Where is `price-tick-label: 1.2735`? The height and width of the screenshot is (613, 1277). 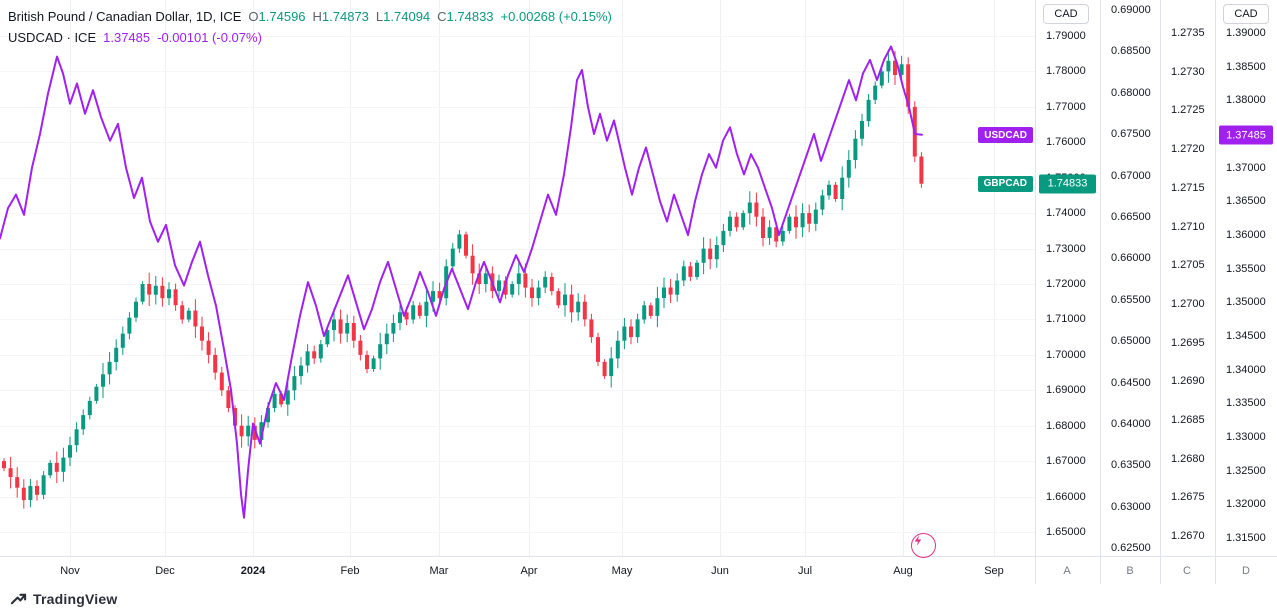 price-tick-label: 1.2735 is located at coordinates (1188, 33).